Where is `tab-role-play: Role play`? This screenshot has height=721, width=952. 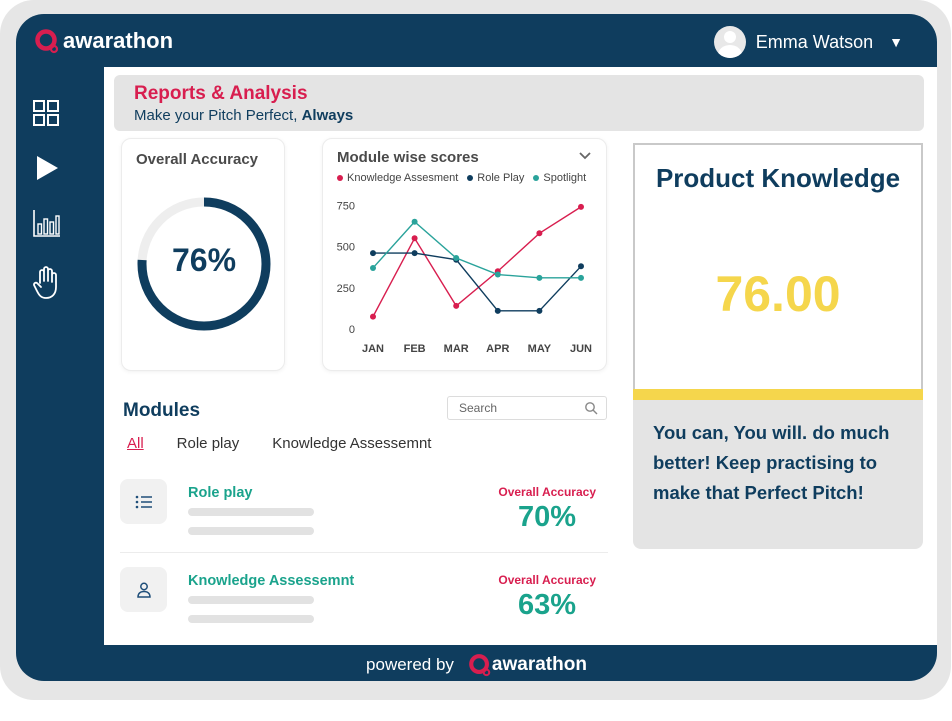 tab-role-play: Role play is located at coordinates (208, 443).